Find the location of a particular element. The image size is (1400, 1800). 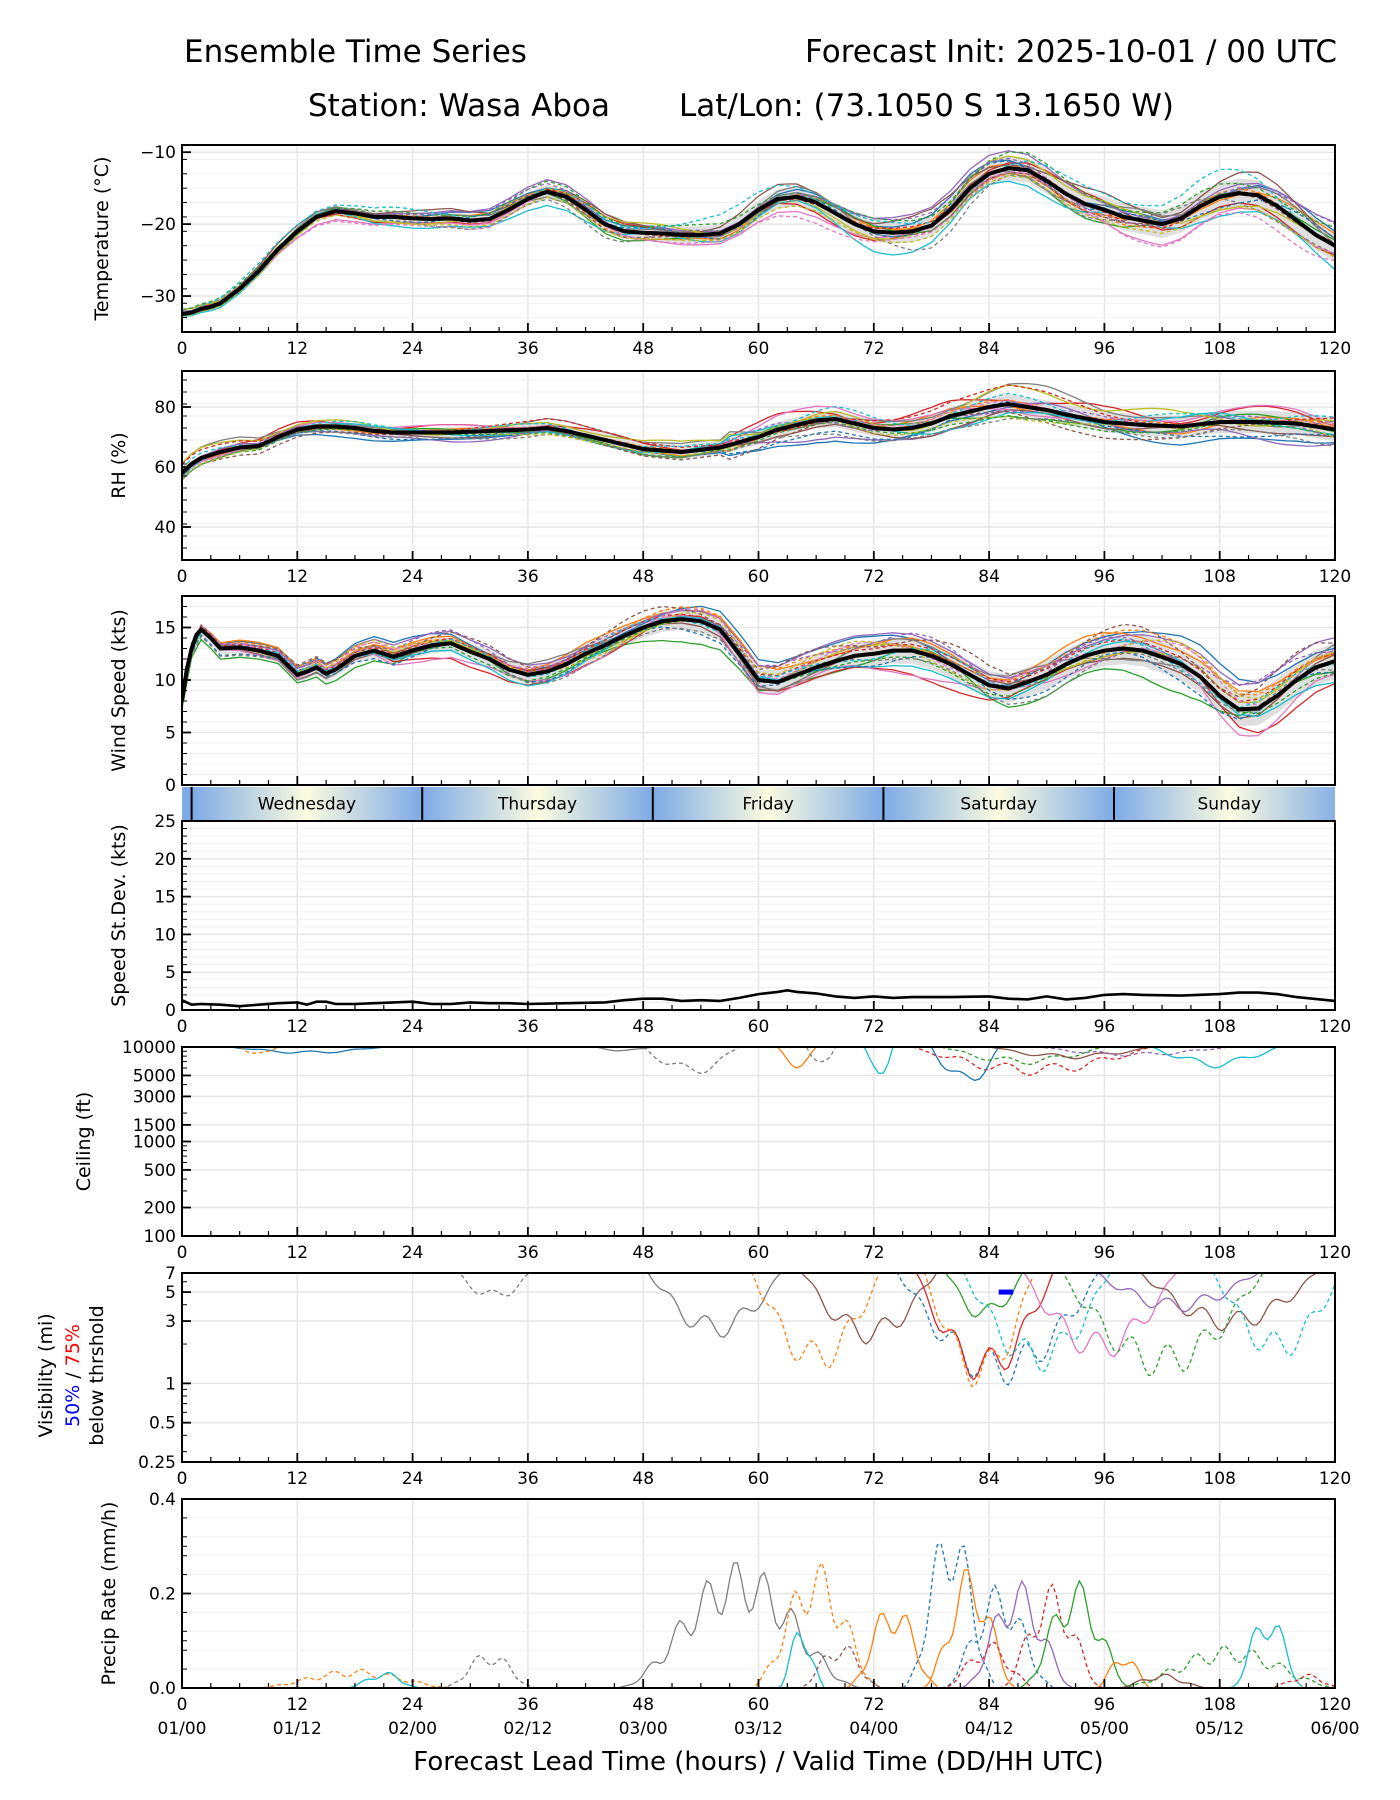

y-tick-label: 3000 is located at coordinates (154, 1097).